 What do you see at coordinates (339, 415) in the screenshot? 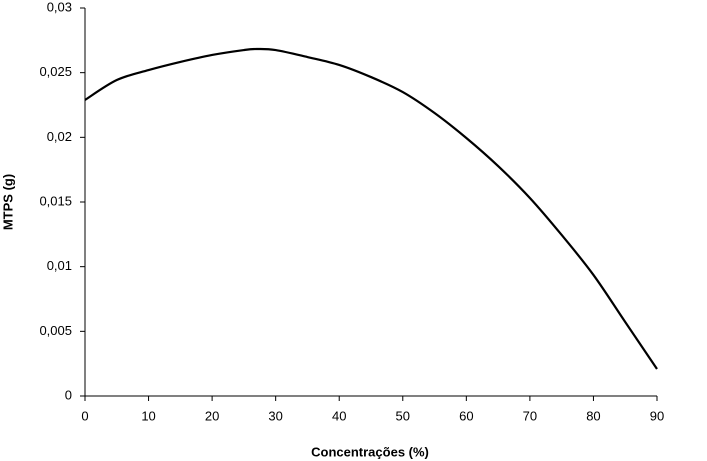
I see `x-tick-label: 40` at bounding box center [339, 415].